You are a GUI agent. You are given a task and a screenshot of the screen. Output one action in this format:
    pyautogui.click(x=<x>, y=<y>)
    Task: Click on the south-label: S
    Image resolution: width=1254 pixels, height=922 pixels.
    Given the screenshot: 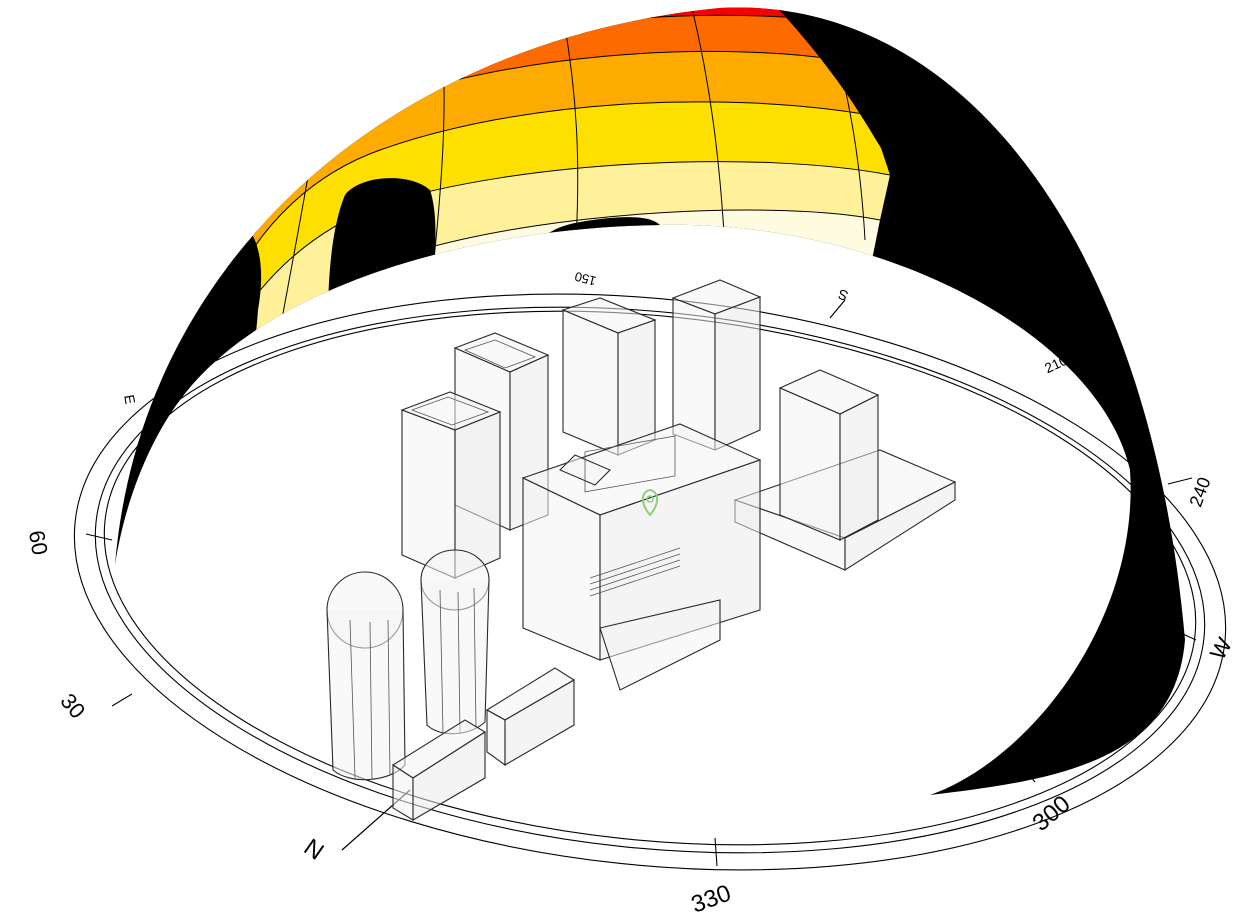 What is the action you would take?
    pyautogui.click(x=843, y=295)
    